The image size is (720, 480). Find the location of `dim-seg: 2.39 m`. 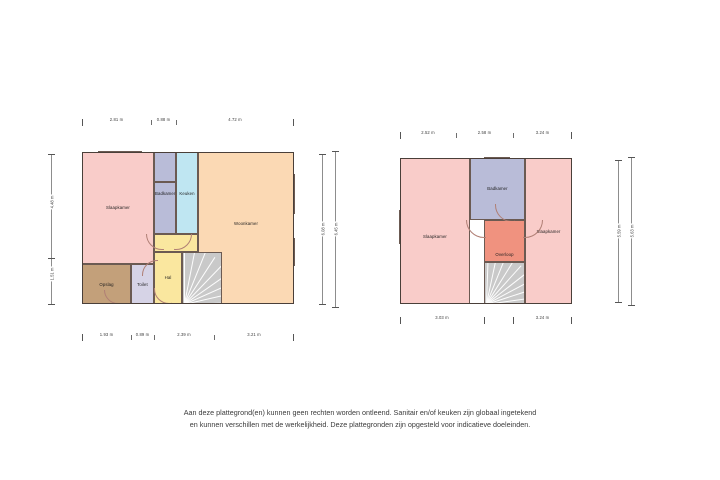

dim-seg: 2.39 m is located at coordinates (184, 337).